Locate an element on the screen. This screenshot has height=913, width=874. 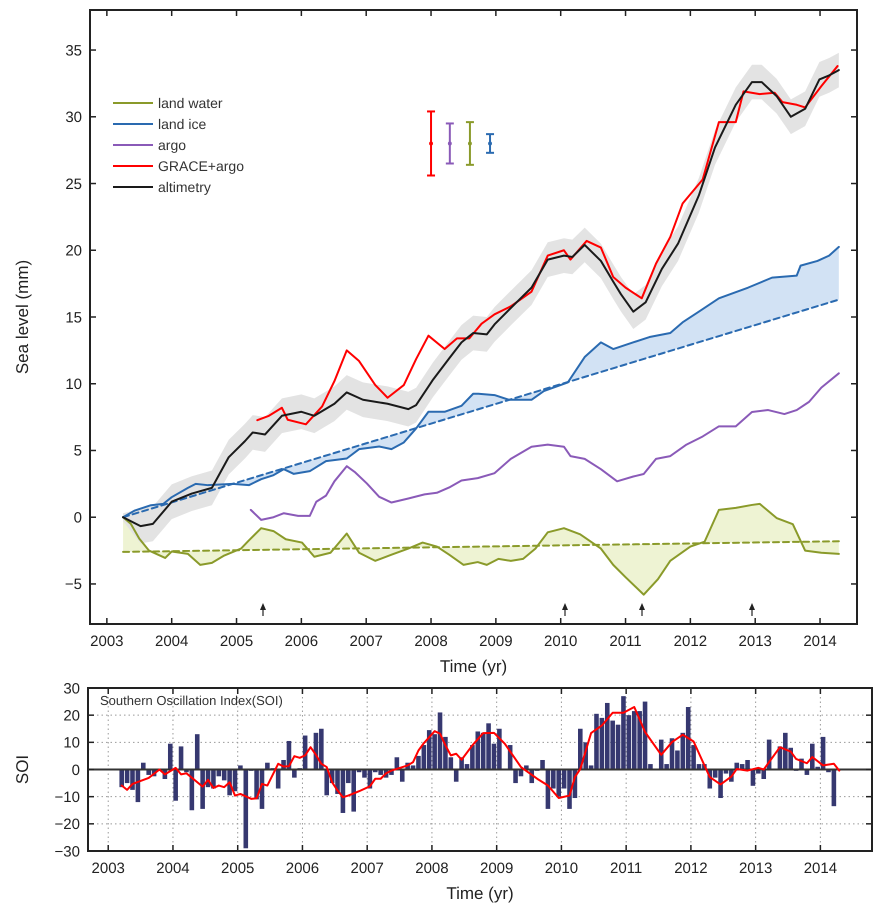
legend-label: land water is located at coordinates (190, 102).